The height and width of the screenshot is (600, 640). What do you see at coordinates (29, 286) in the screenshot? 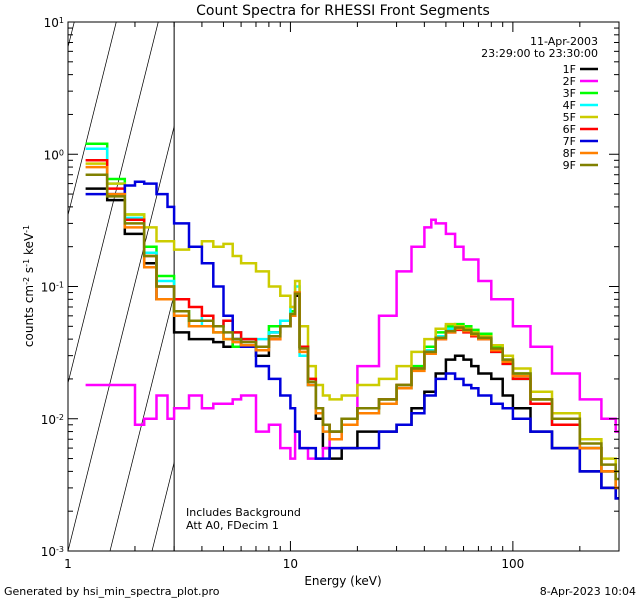
I see `y-axis-label: counts cm-2 s-1 keV-1` at bounding box center [29, 286].